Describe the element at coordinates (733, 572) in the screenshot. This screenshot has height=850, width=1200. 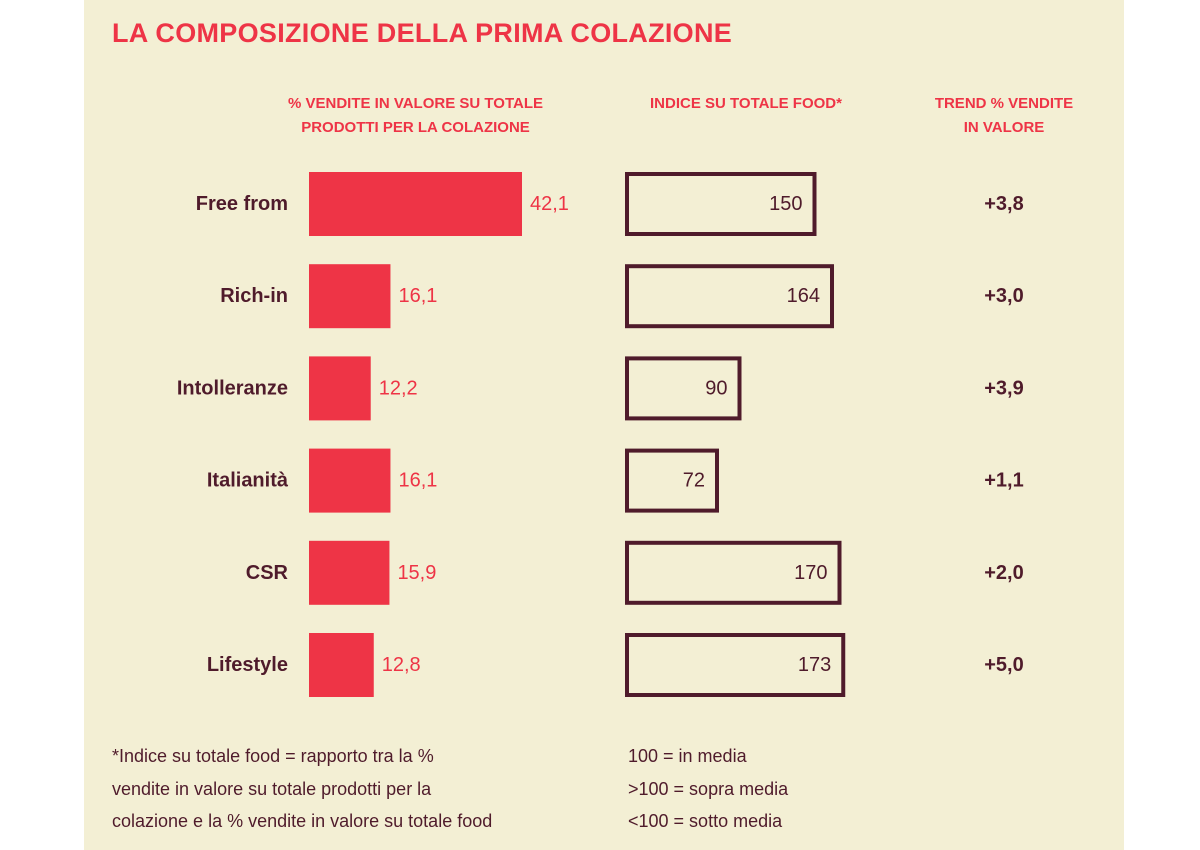
I see `index-box-csr` at that location.